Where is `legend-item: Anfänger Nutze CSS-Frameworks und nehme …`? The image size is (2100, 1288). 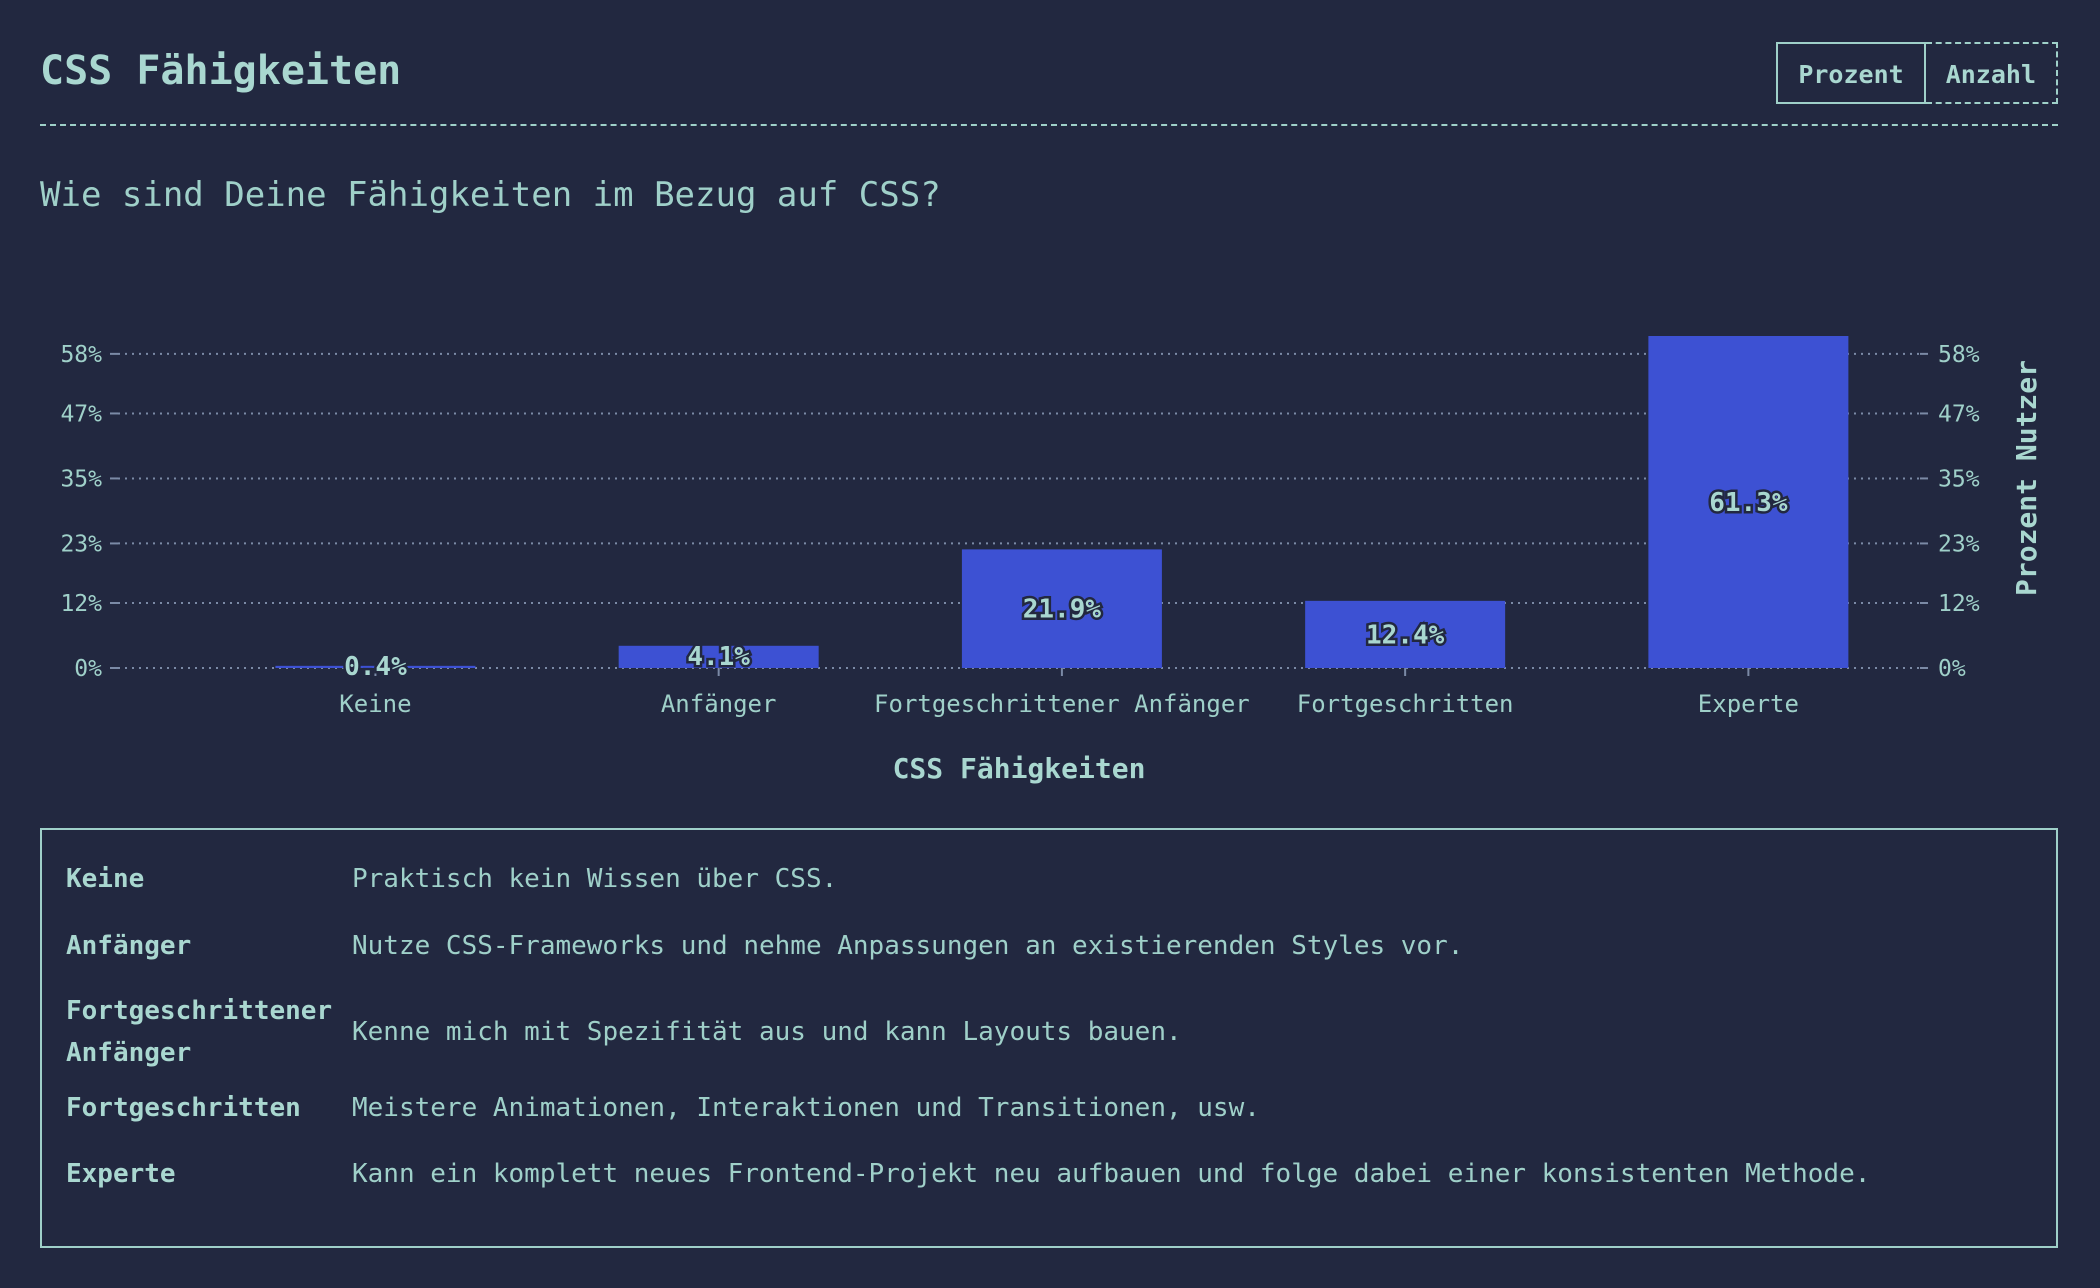
legend-item: Anfänger Nutze CSS-Frameworks und nehme … is located at coordinates (1049, 946).